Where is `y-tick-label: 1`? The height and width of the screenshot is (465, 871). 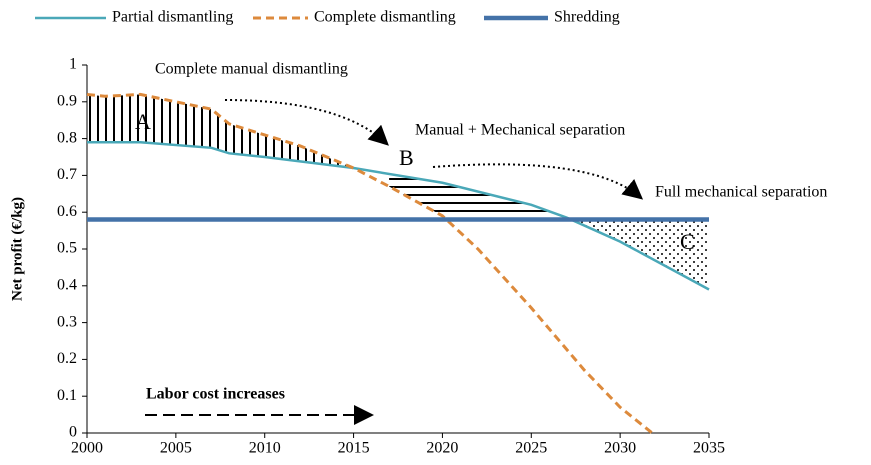 y-tick-label: 1 is located at coordinates (73, 64).